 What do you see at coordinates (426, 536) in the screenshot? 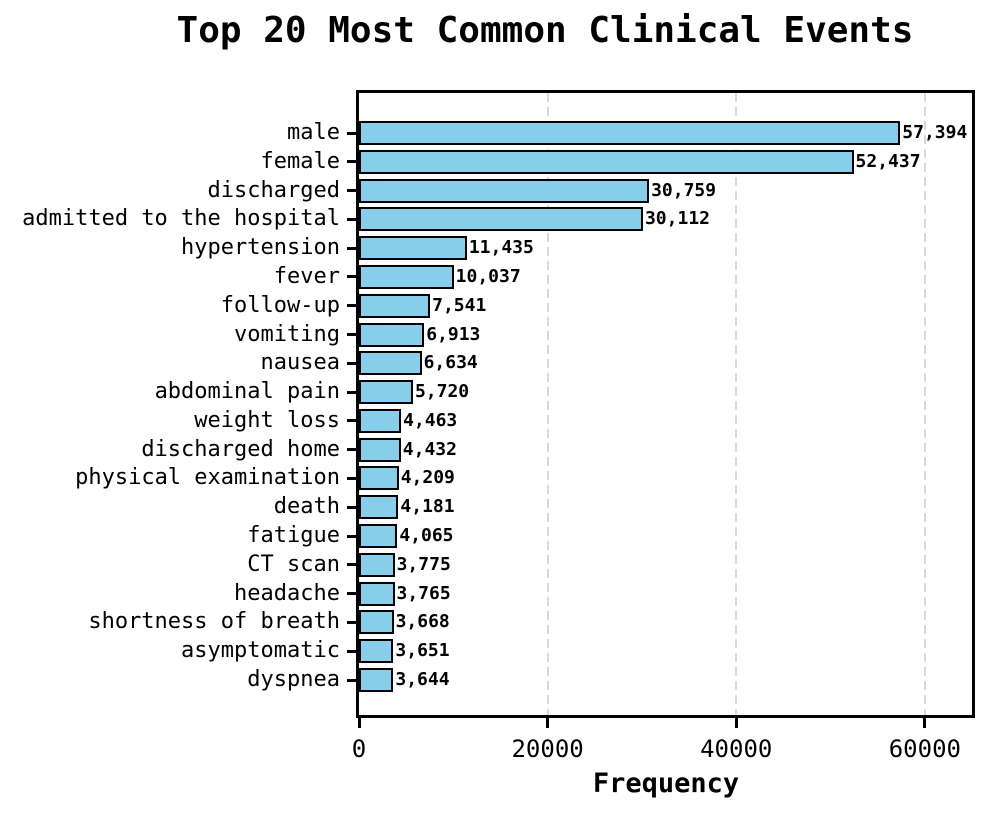
I see `bar-value-label: 4,065` at bounding box center [426, 536].